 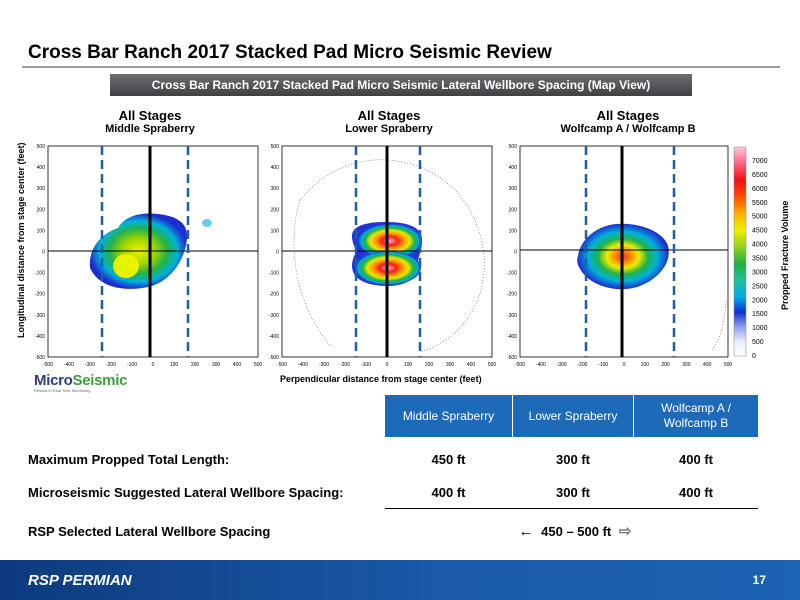 I want to click on footer-bar: RSP PERMIAN 17, so click(x=400, y=580).